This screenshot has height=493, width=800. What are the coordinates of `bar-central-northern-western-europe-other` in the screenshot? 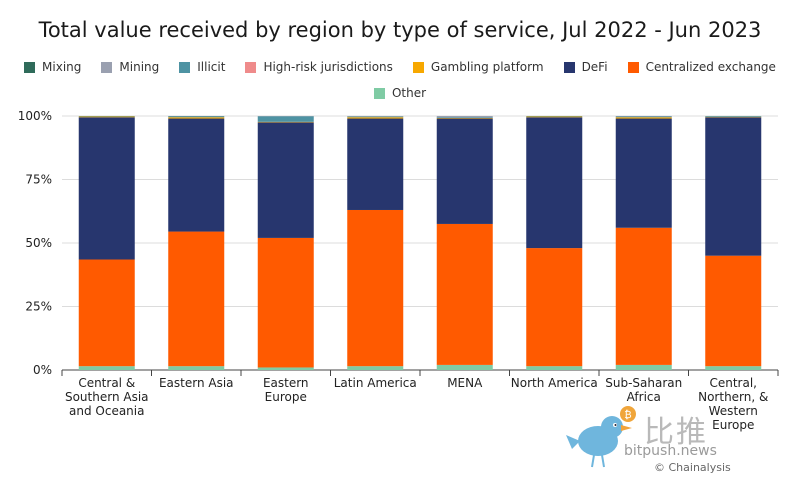 It's located at (733, 368).